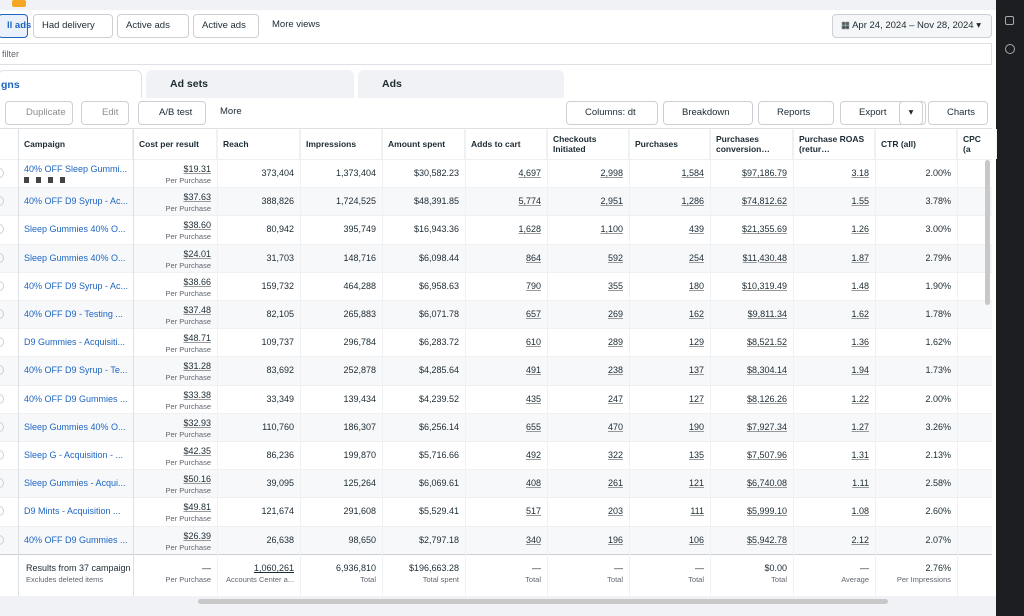  Describe the element at coordinates (977, 144) in the screenshot. I see `column-header: CPC (a` at that location.